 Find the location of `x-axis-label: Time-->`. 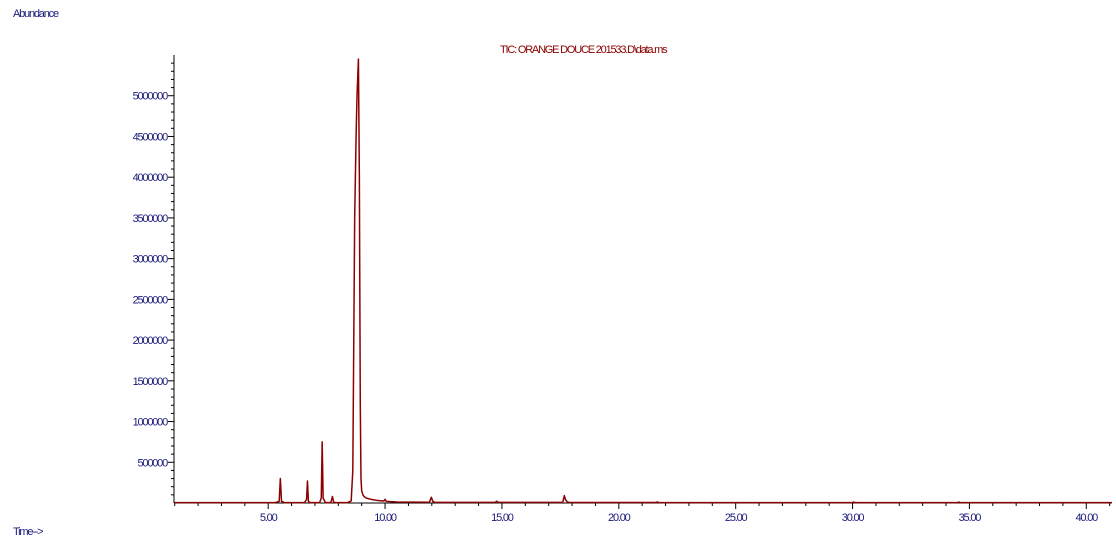

x-axis-label: Time--> is located at coordinates (28, 532).